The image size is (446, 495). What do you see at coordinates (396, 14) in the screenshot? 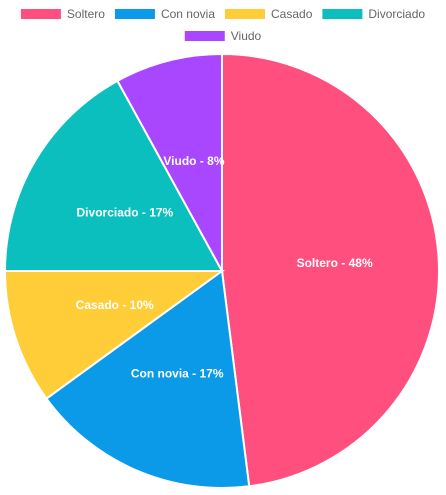
I see `legend-label: Divorciado` at bounding box center [396, 14].